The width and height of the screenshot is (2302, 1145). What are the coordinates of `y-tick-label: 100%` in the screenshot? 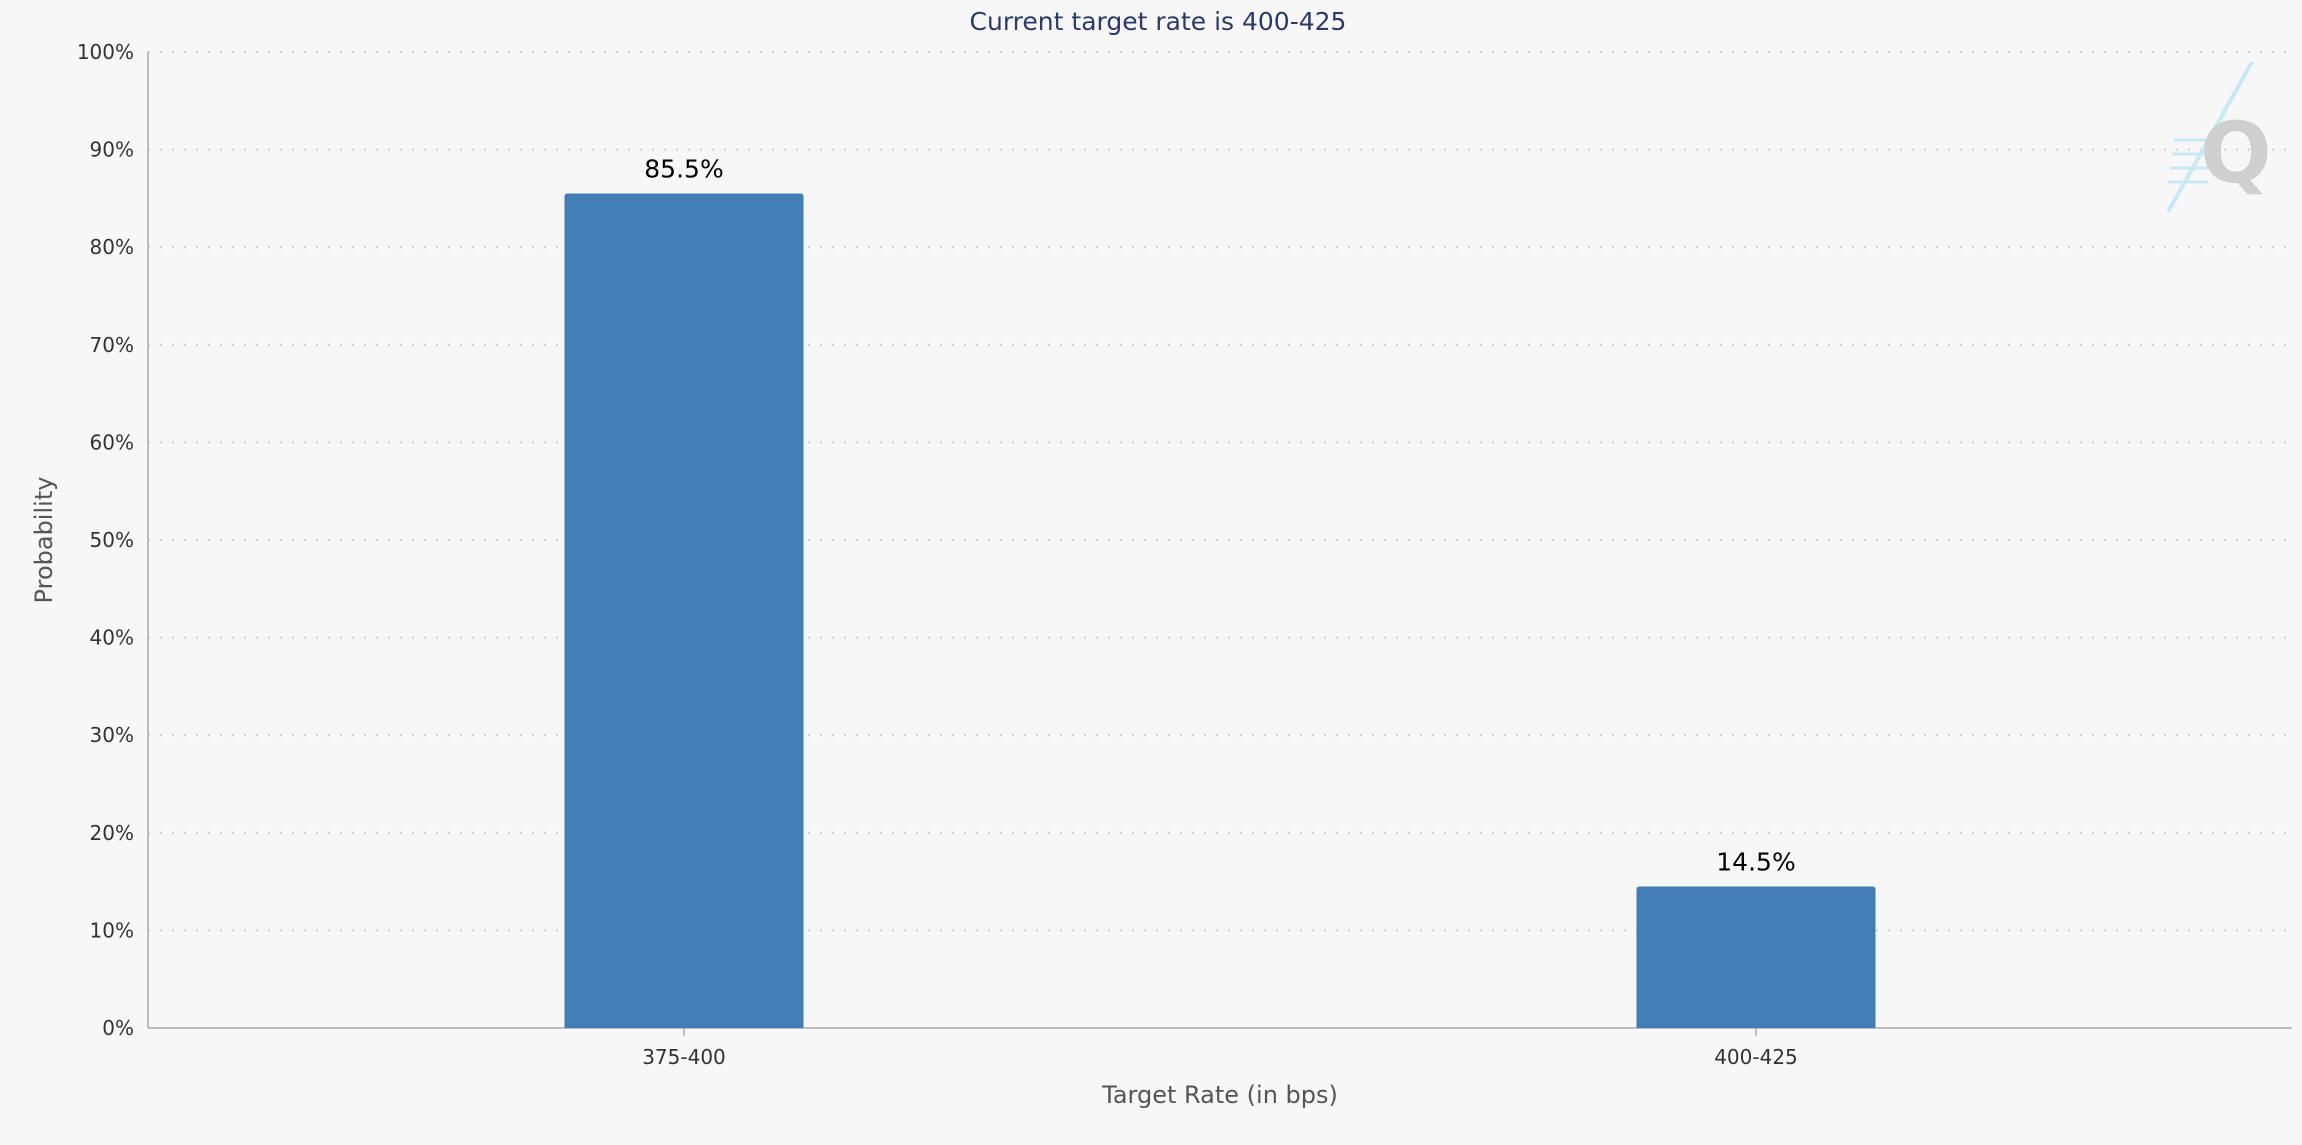 It's located at (105, 52).